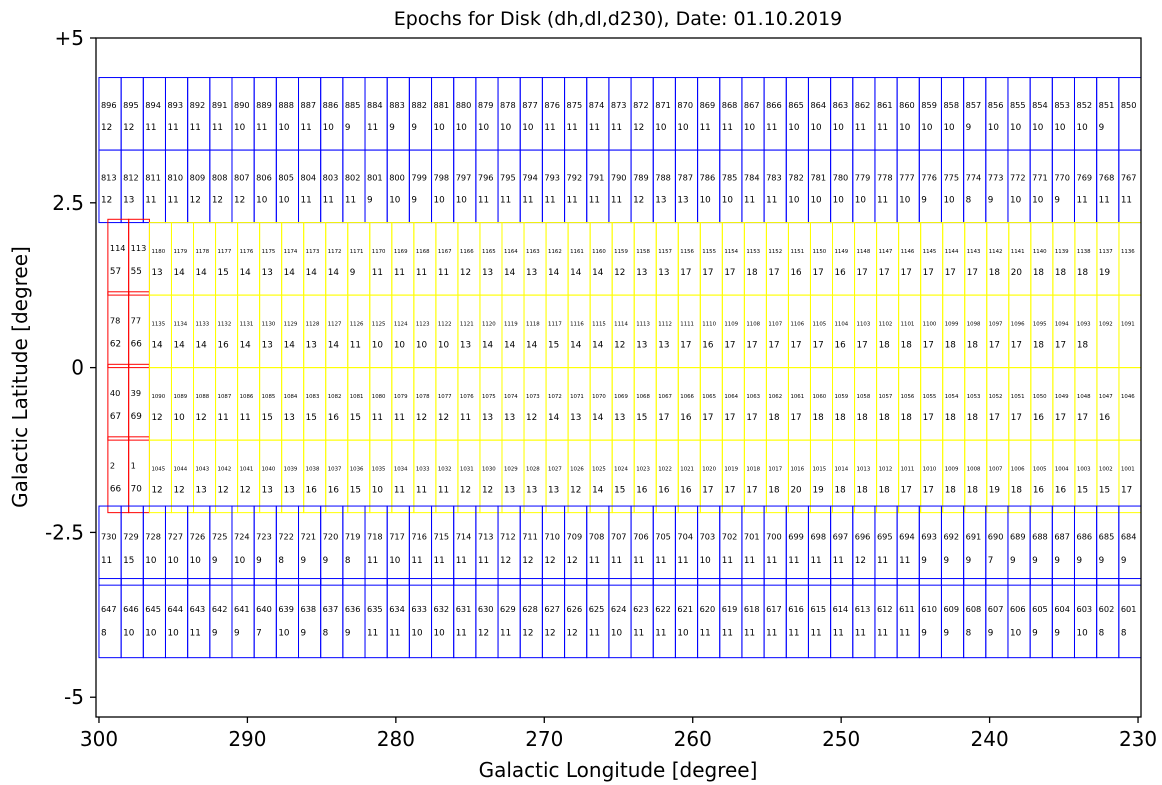  Describe the element at coordinates (685, 536) in the screenshot. I see `field-id-label: 704` at that location.